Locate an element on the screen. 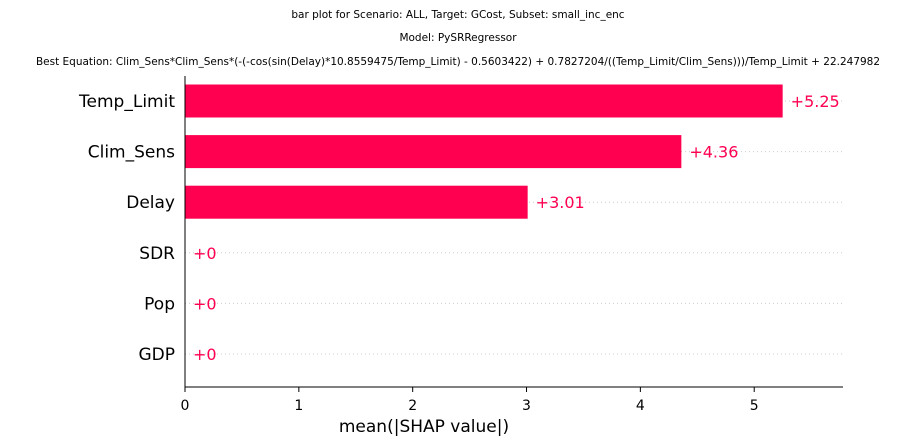  x-tick-label: 0 is located at coordinates (185, 406).